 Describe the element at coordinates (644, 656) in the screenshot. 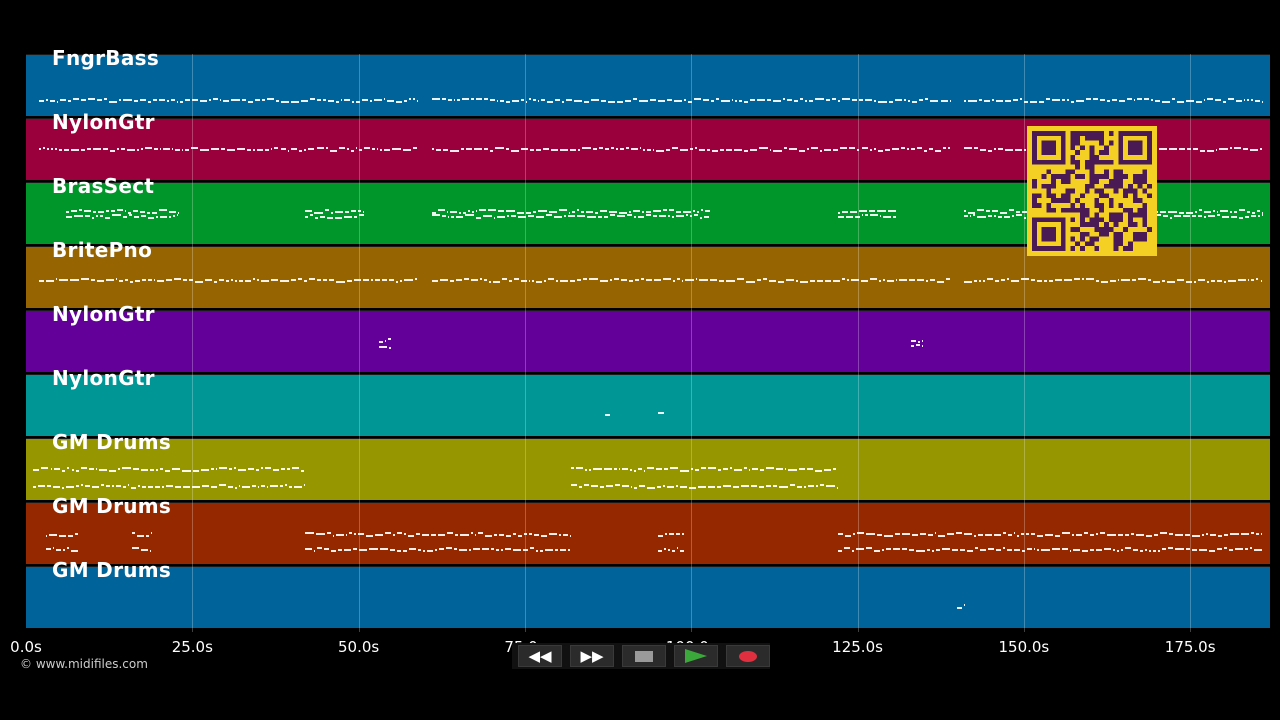

I see `stop-button` at that location.